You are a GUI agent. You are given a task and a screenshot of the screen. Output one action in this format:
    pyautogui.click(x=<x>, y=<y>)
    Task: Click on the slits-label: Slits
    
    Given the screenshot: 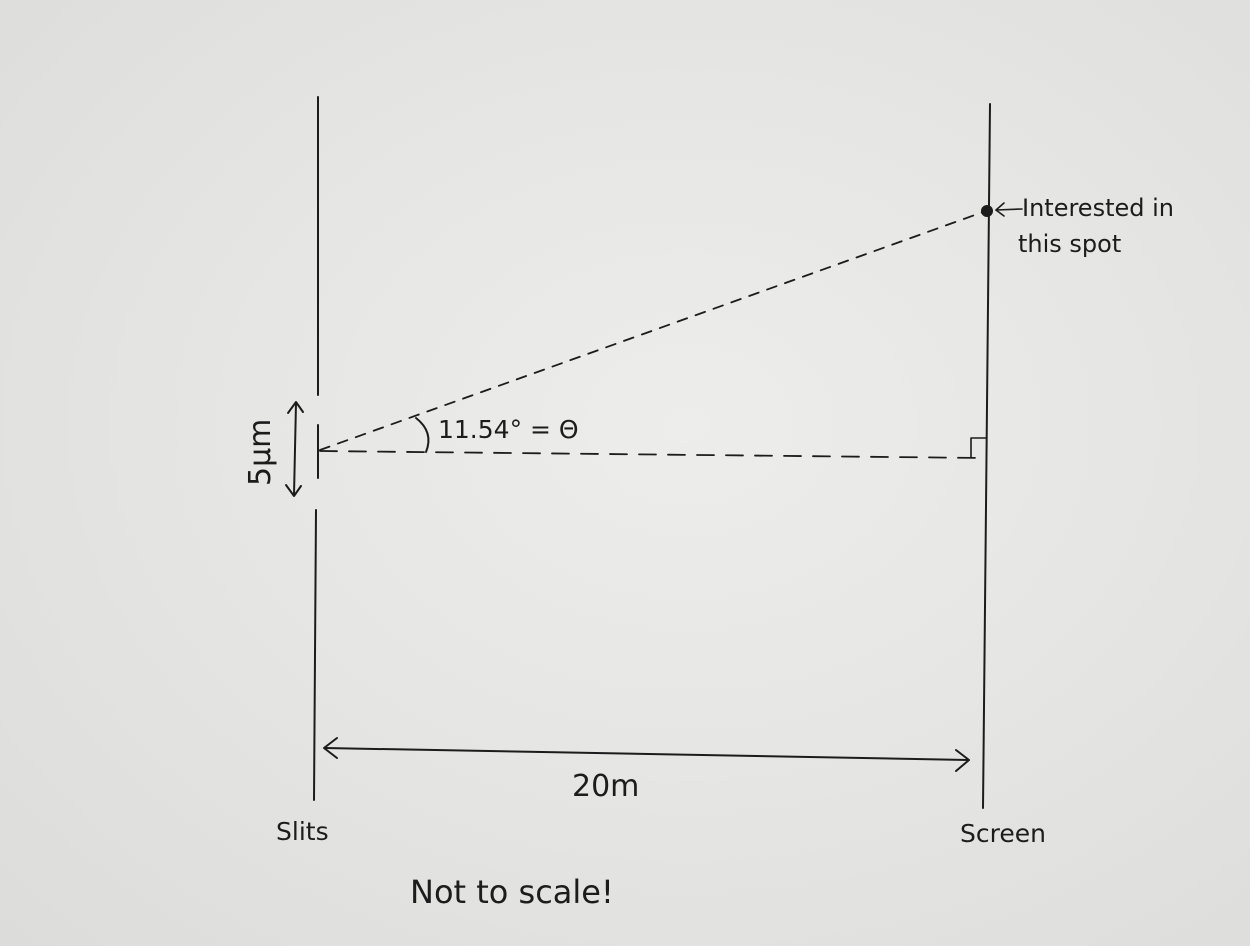 What is the action you would take?
    pyautogui.click(x=302, y=831)
    